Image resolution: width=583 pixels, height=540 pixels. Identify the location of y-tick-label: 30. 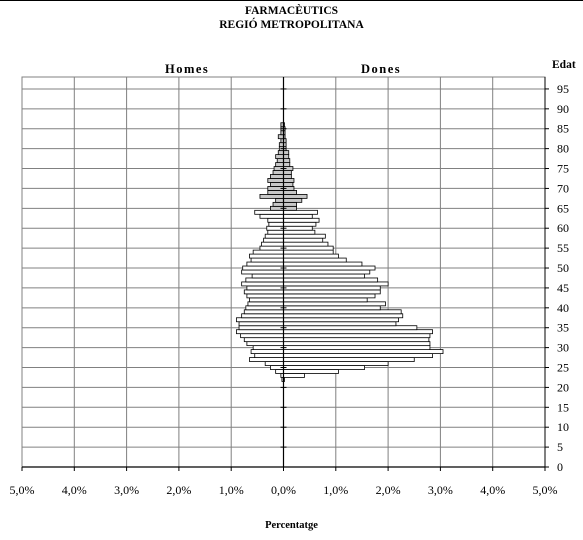
(563, 348).